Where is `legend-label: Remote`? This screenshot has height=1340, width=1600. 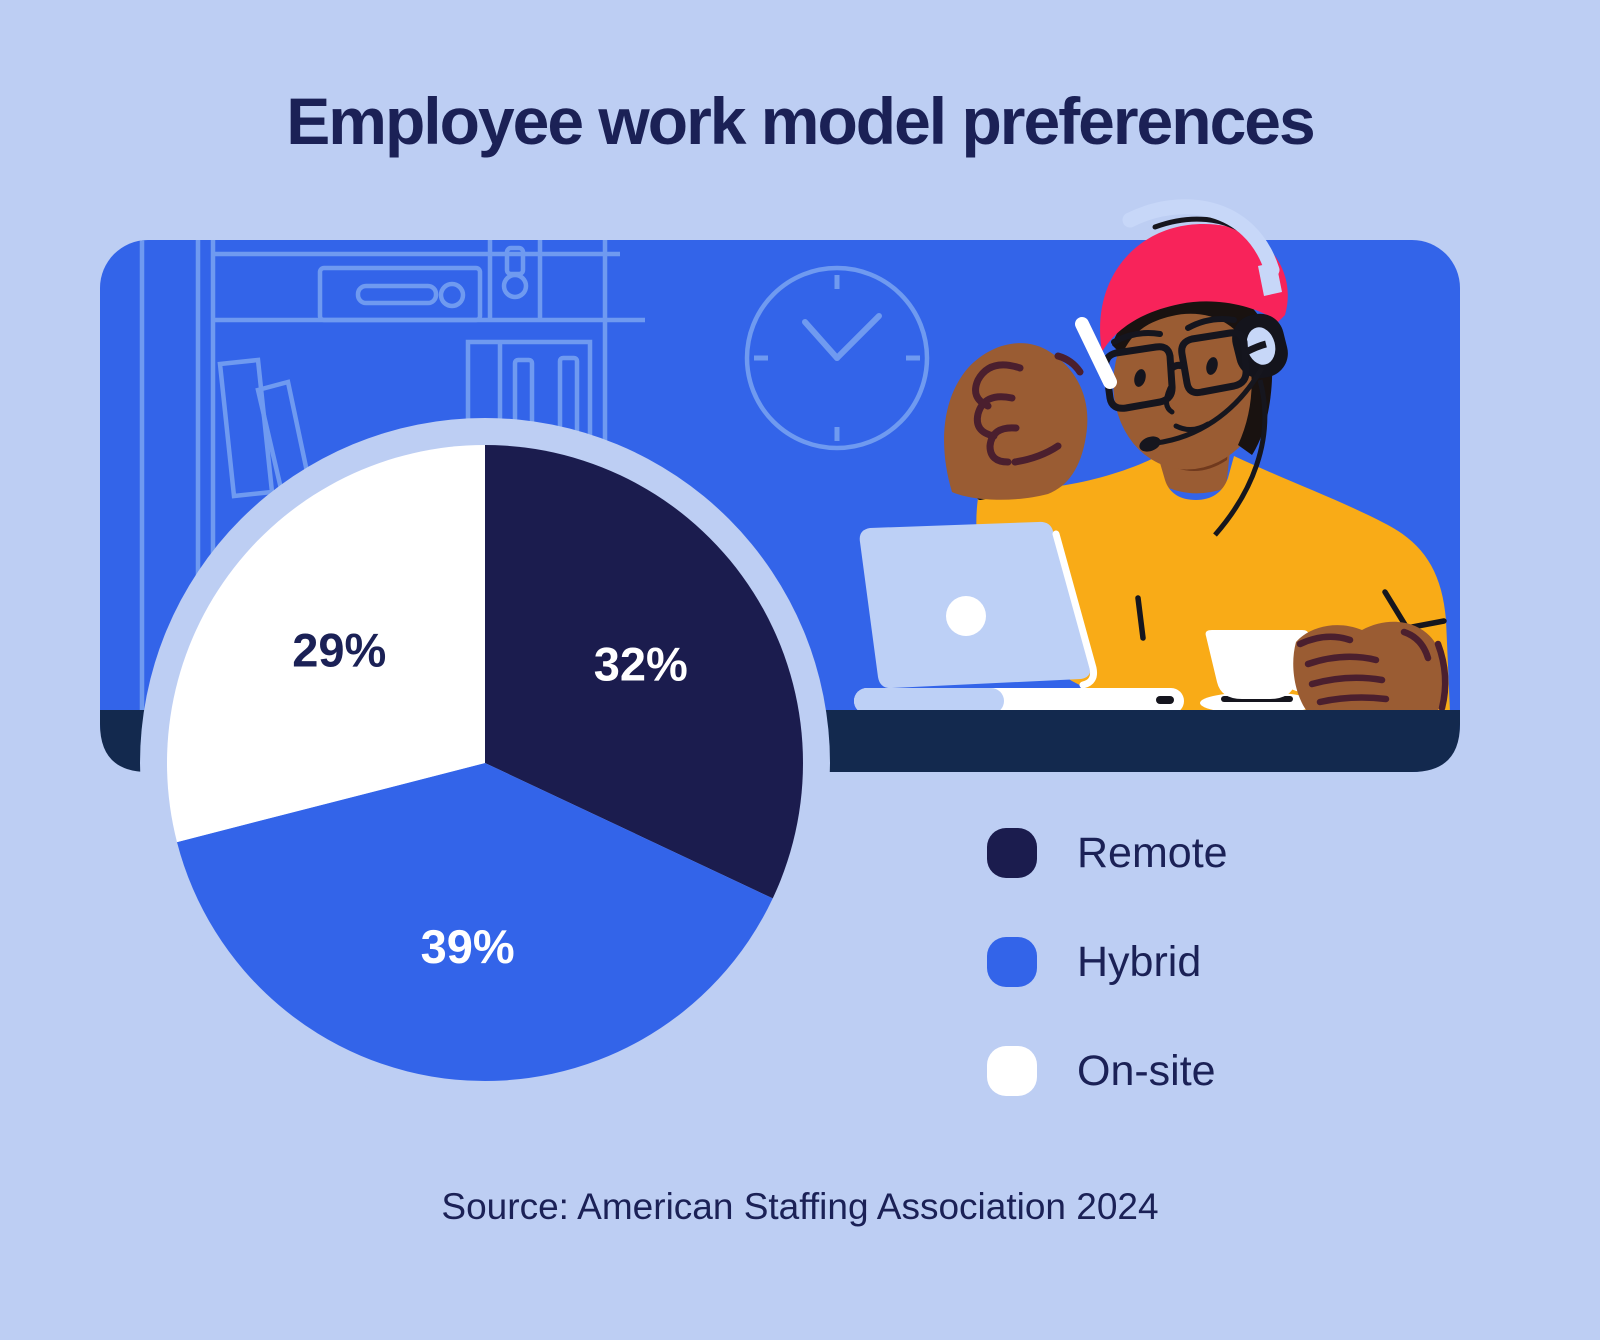 legend-label: Remote is located at coordinates (1152, 852).